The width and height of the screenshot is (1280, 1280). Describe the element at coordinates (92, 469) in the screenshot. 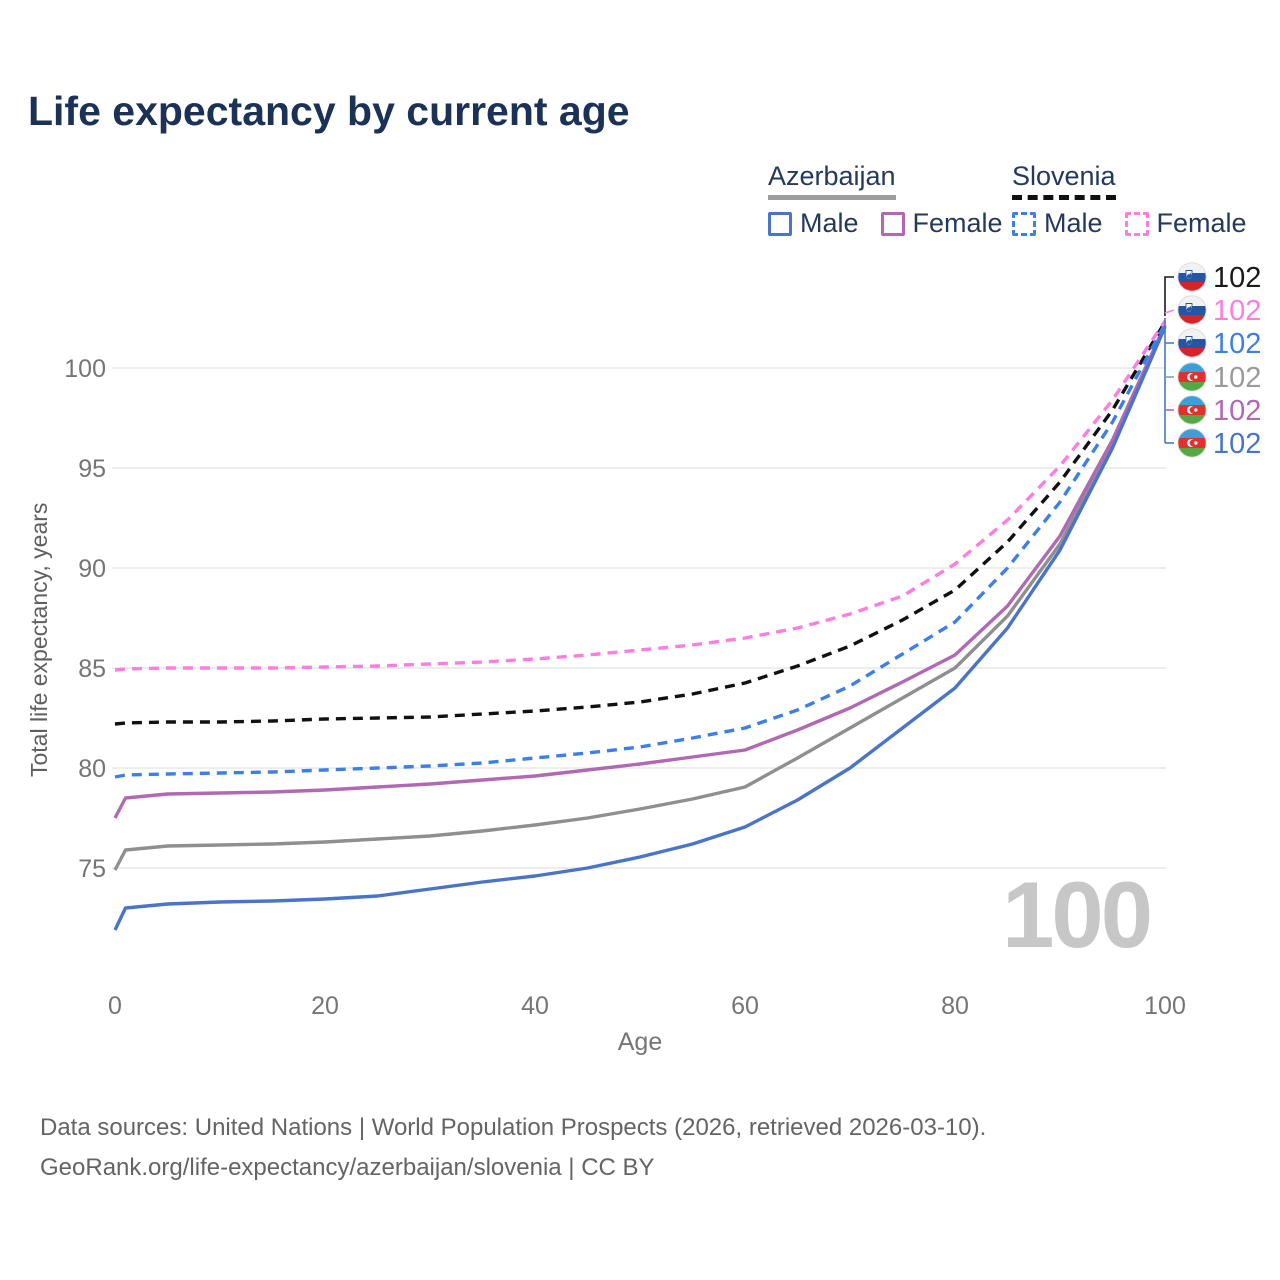

I see `y-tick-label: 95` at that location.